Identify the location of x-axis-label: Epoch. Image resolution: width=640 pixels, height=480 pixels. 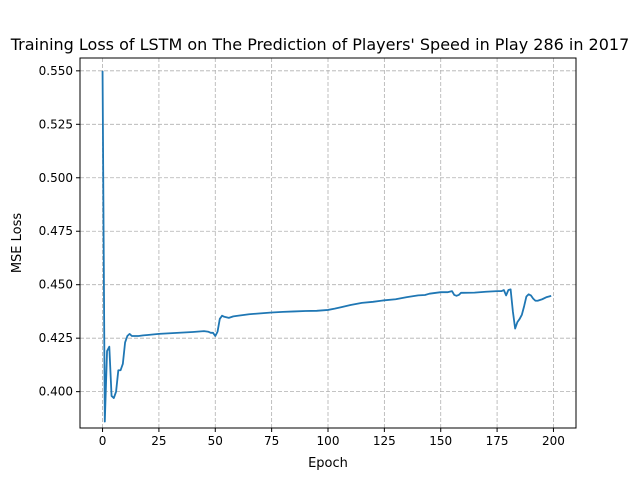
(328, 463).